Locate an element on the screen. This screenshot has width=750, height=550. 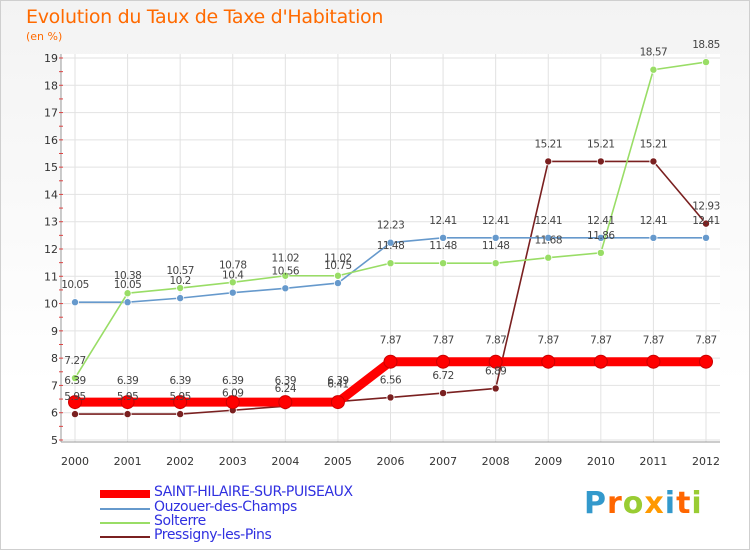
x-tick-label: 2003 is located at coordinates (233, 461).